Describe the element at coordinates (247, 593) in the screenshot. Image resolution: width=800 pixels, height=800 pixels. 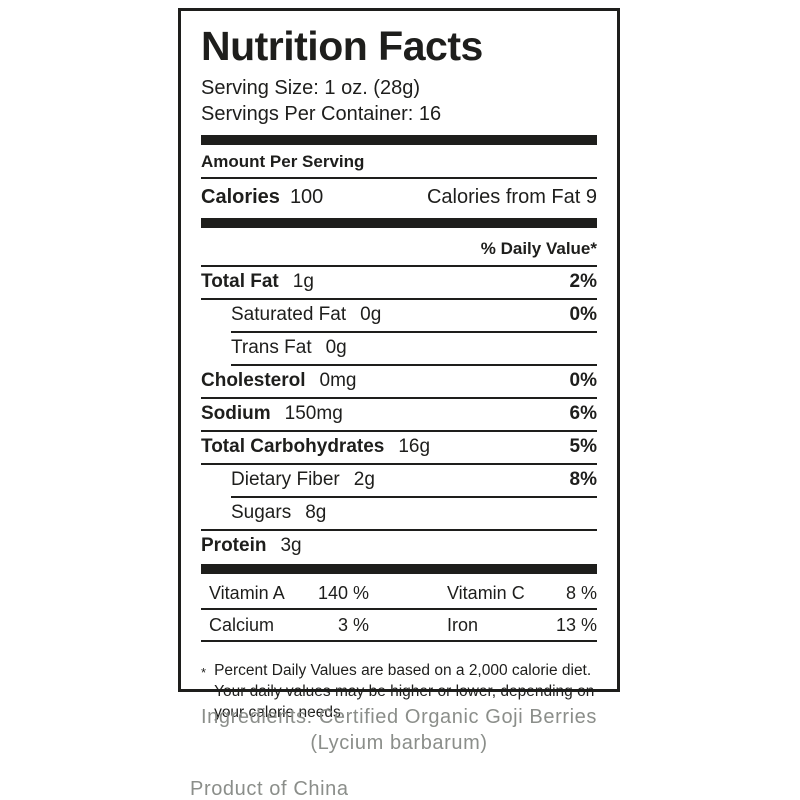
I see `vitamin-a-label: Vitamin A` at that location.